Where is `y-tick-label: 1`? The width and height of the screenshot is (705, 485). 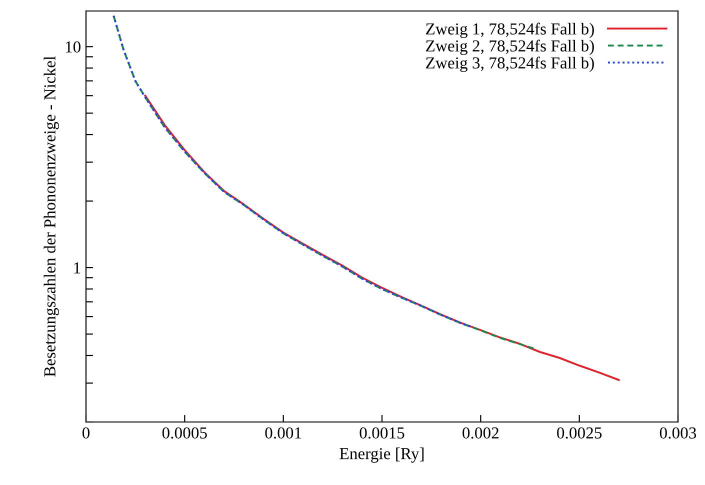
y-tick-label: 1 is located at coordinates (77, 268).